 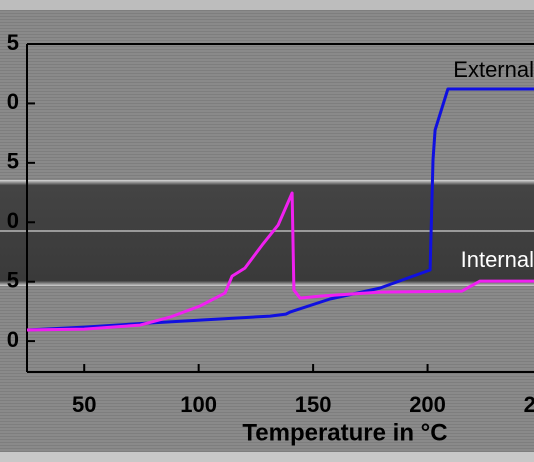 What do you see at coordinates (267, 5) in the screenshot?
I see `top-strip` at bounding box center [267, 5].